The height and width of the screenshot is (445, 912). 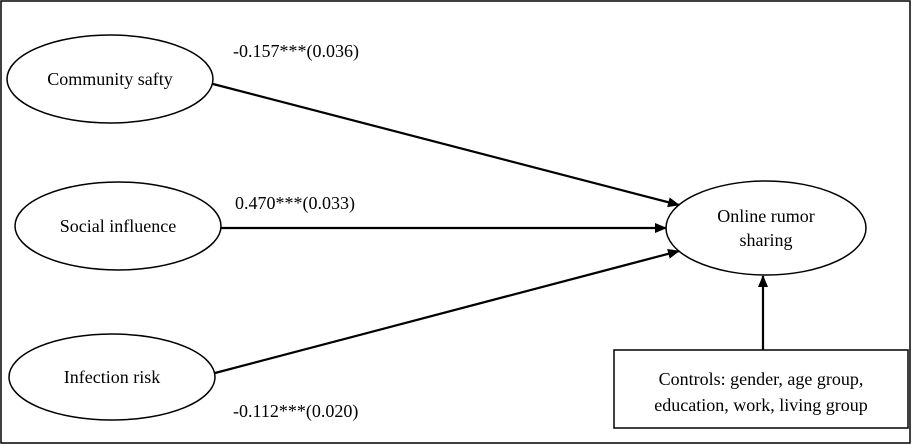 I want to click on social-influence-label: Social influence, so click(x=118, y=226).